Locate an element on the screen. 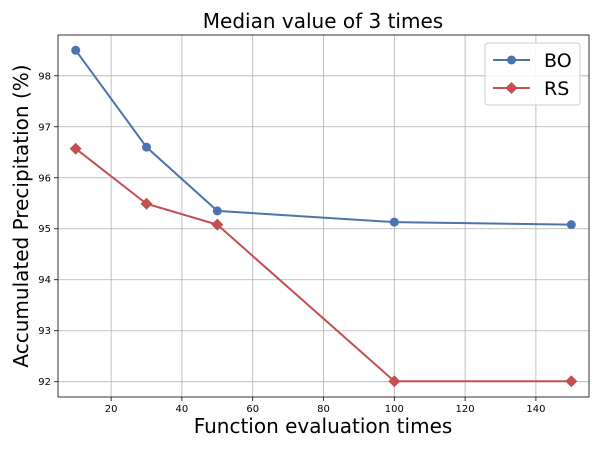  y-tick-label: 97 is located at coordinates (44, 127).